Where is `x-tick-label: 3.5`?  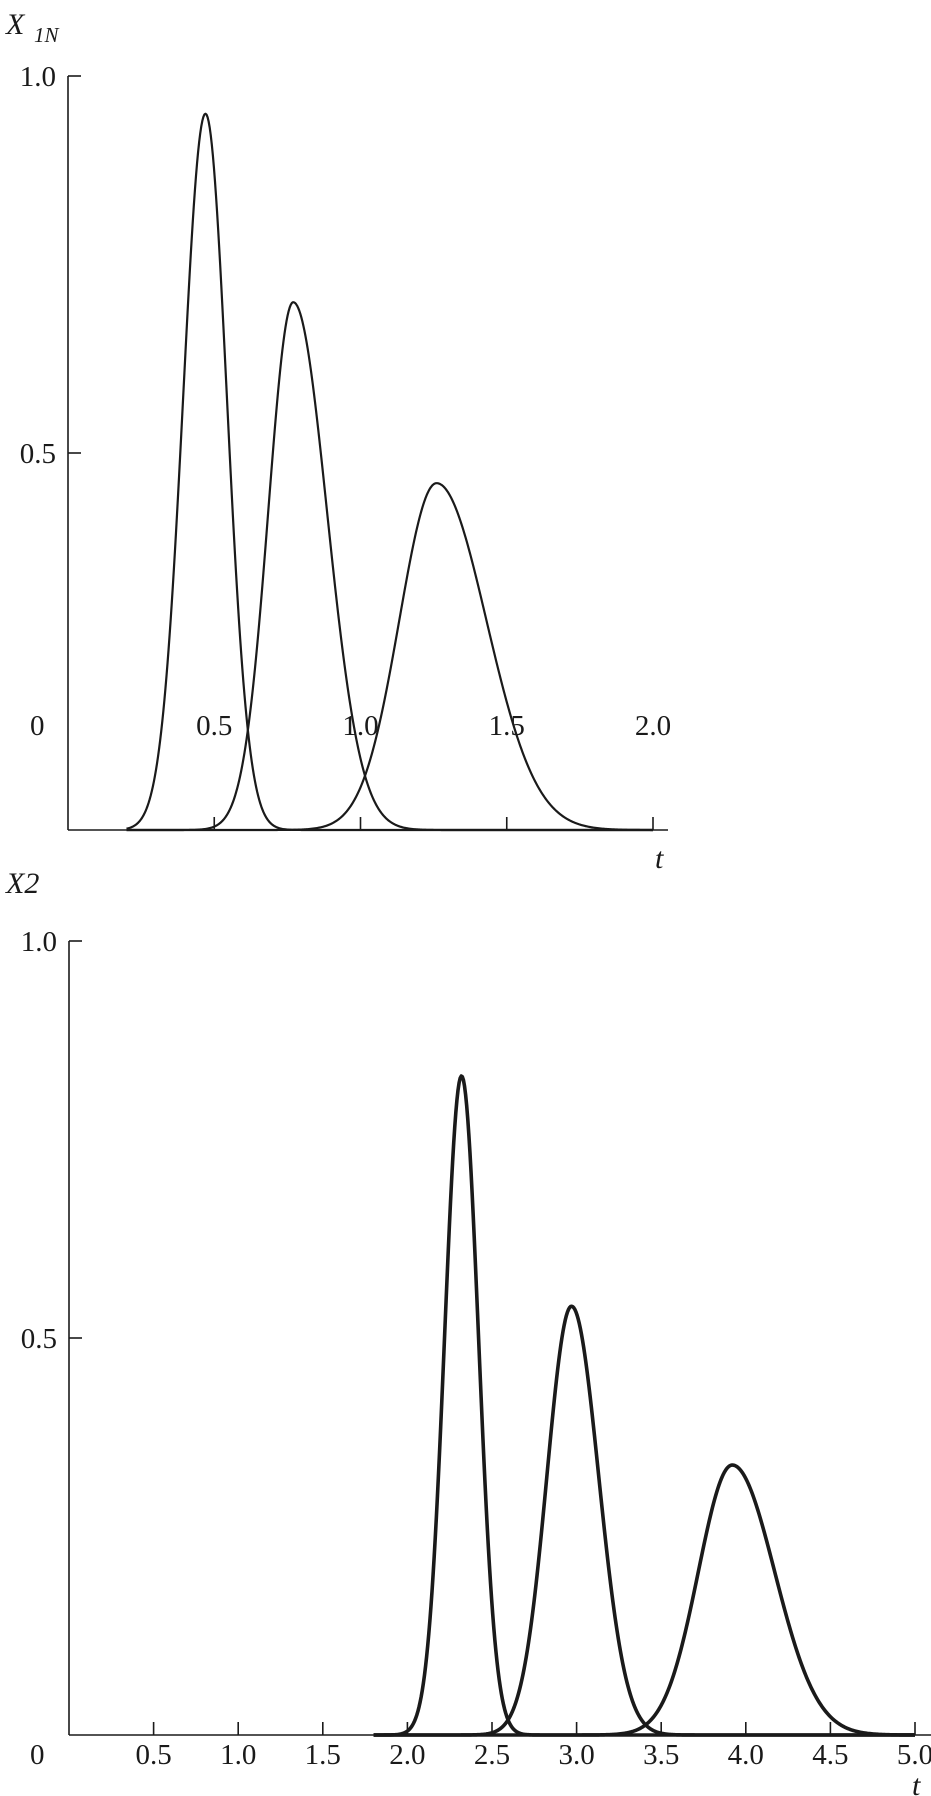
x-tick-label: 3.5 is located at coordinates (661, 1755).